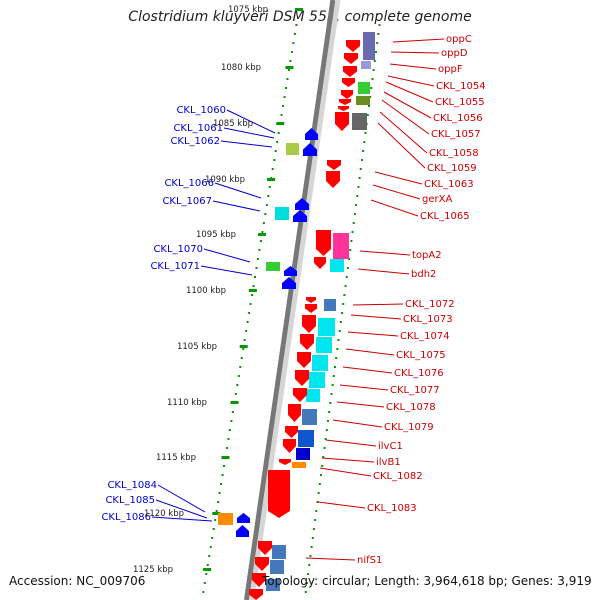  Describe the element at coordinates (454, 153) in the screenshot. I see `reverse-gene-label: CKL_1058` at that location.